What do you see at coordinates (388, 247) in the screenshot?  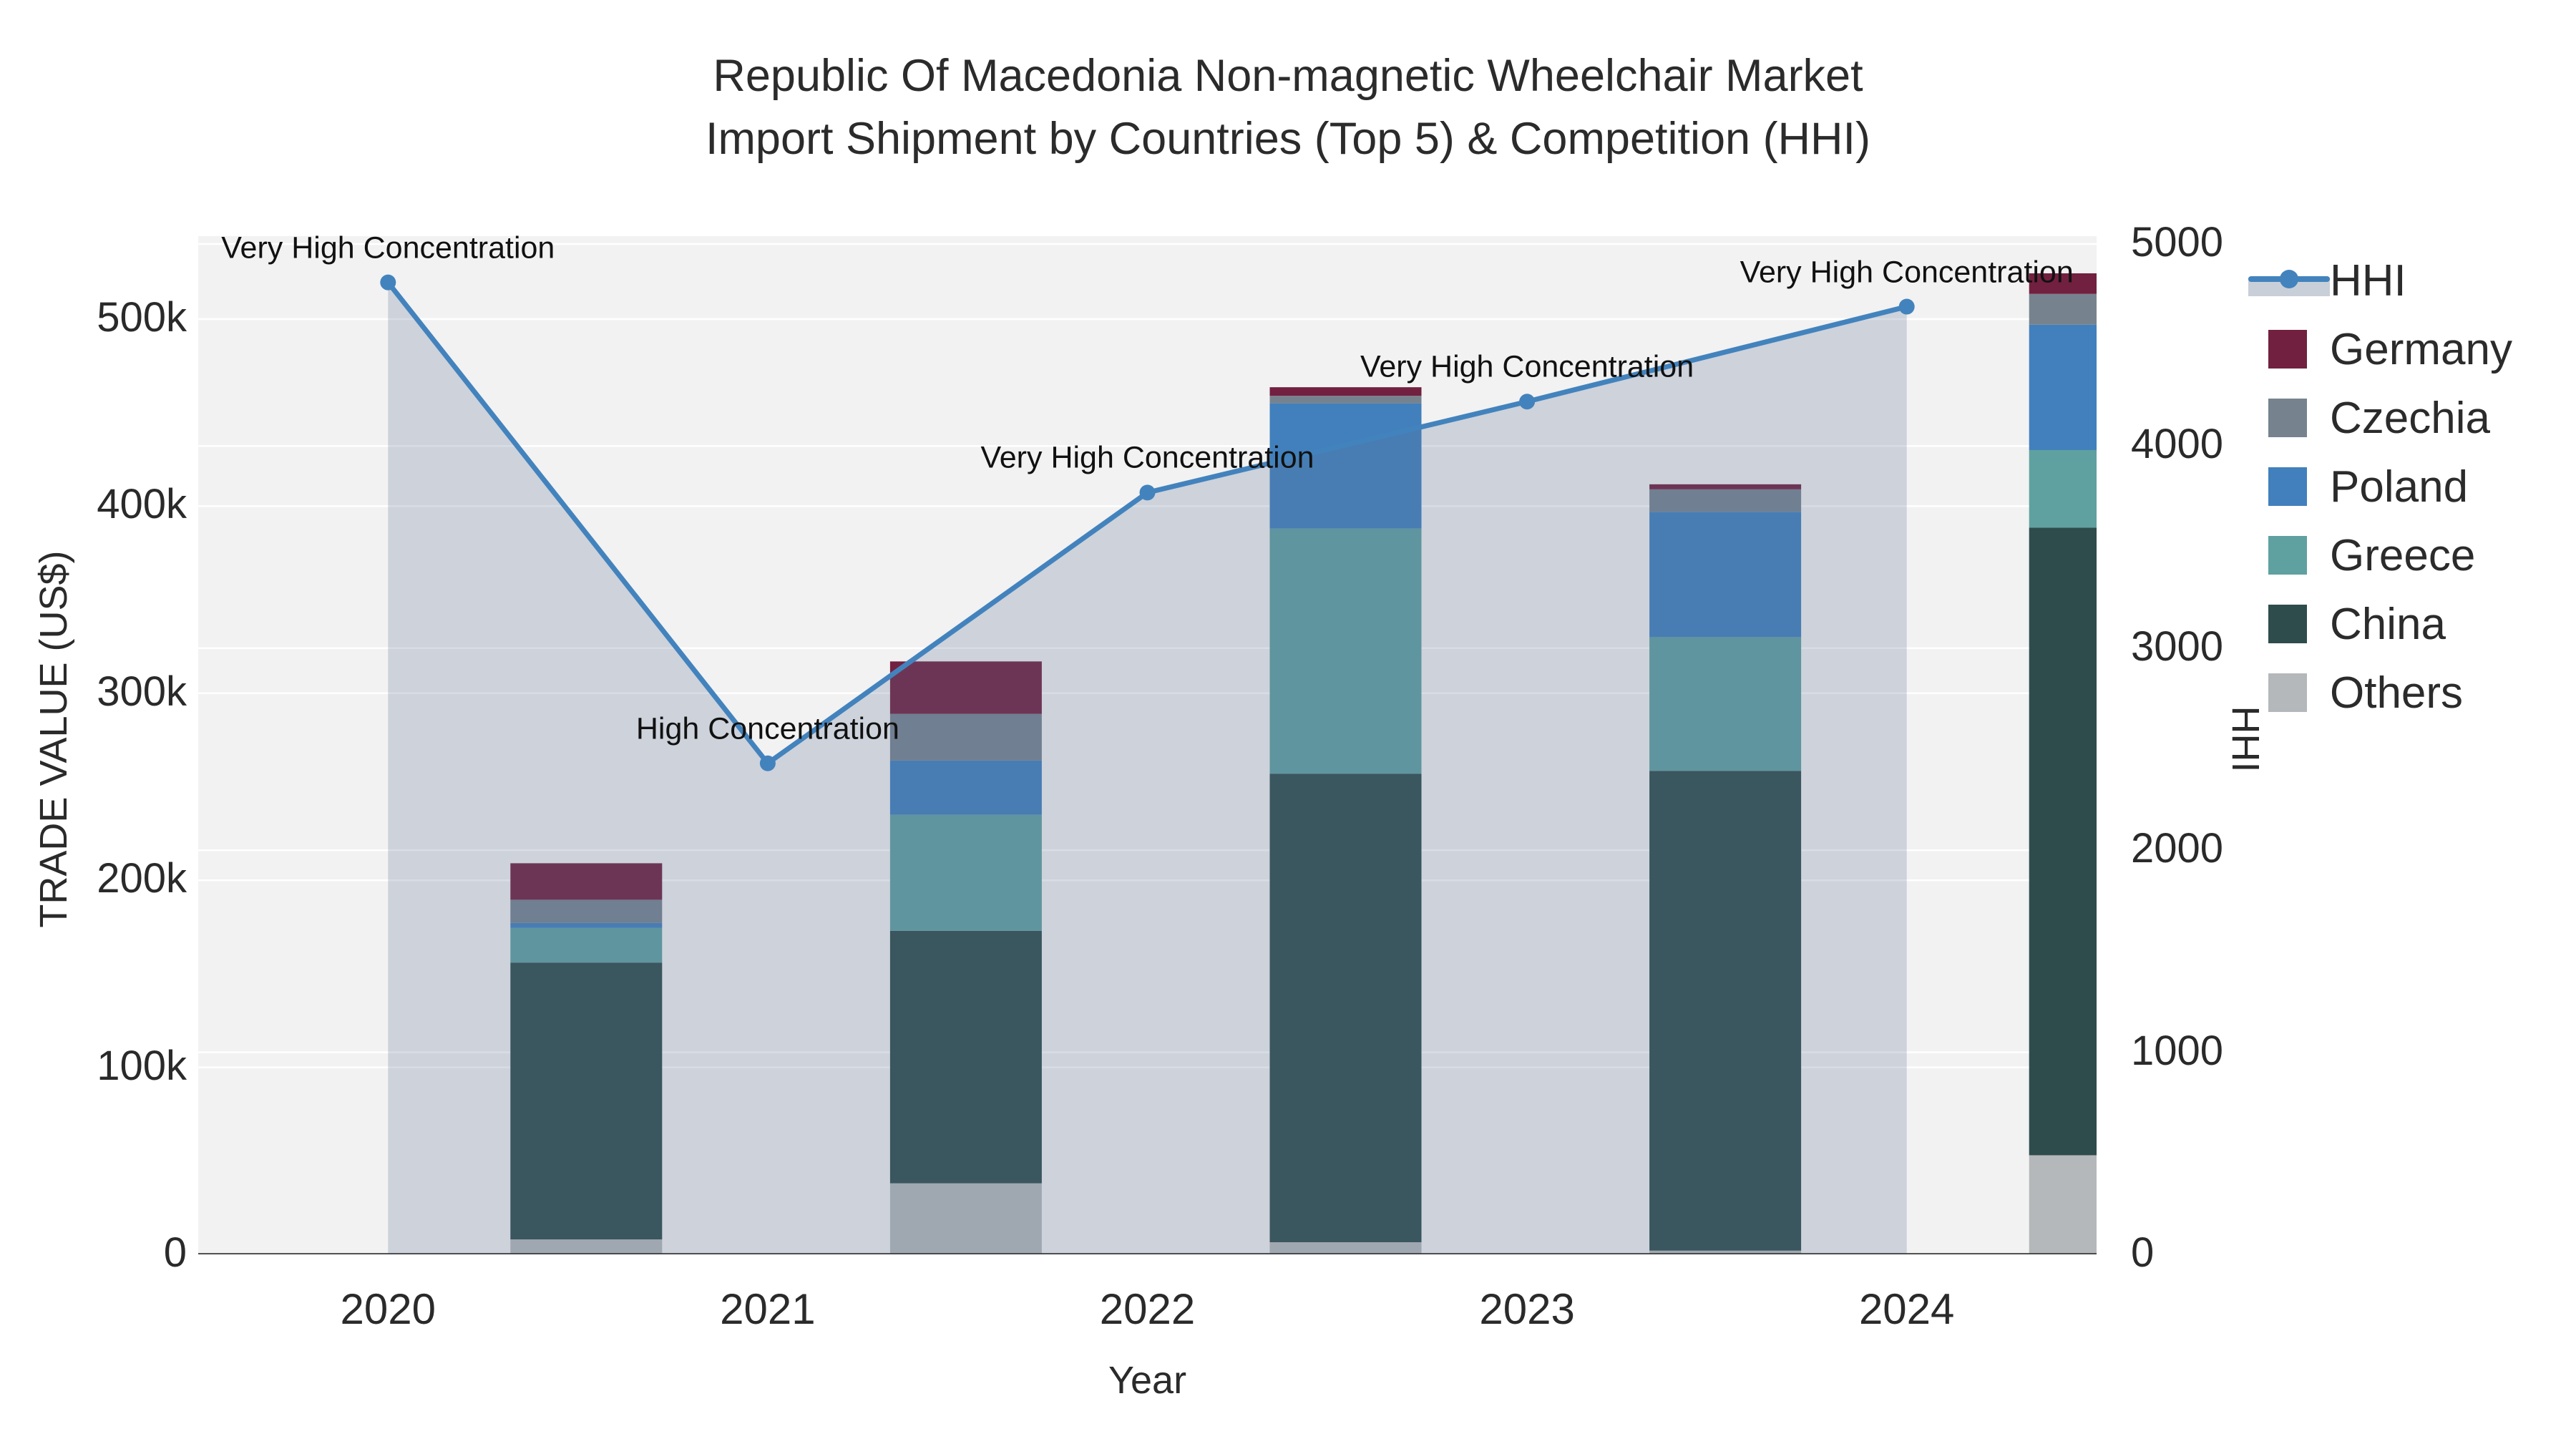 I see `annotation-2020: Very High Concentration` at bounding box center [388, 247].